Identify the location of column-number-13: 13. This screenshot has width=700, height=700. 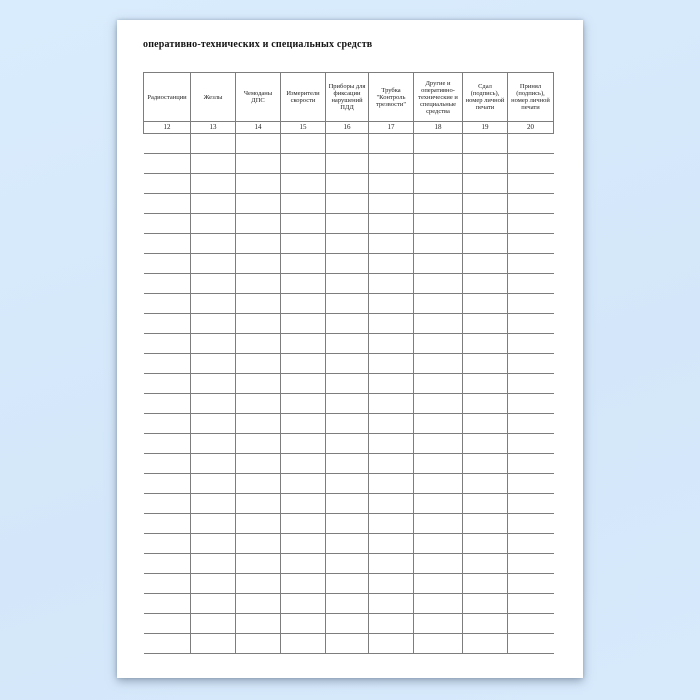
(213, 127).